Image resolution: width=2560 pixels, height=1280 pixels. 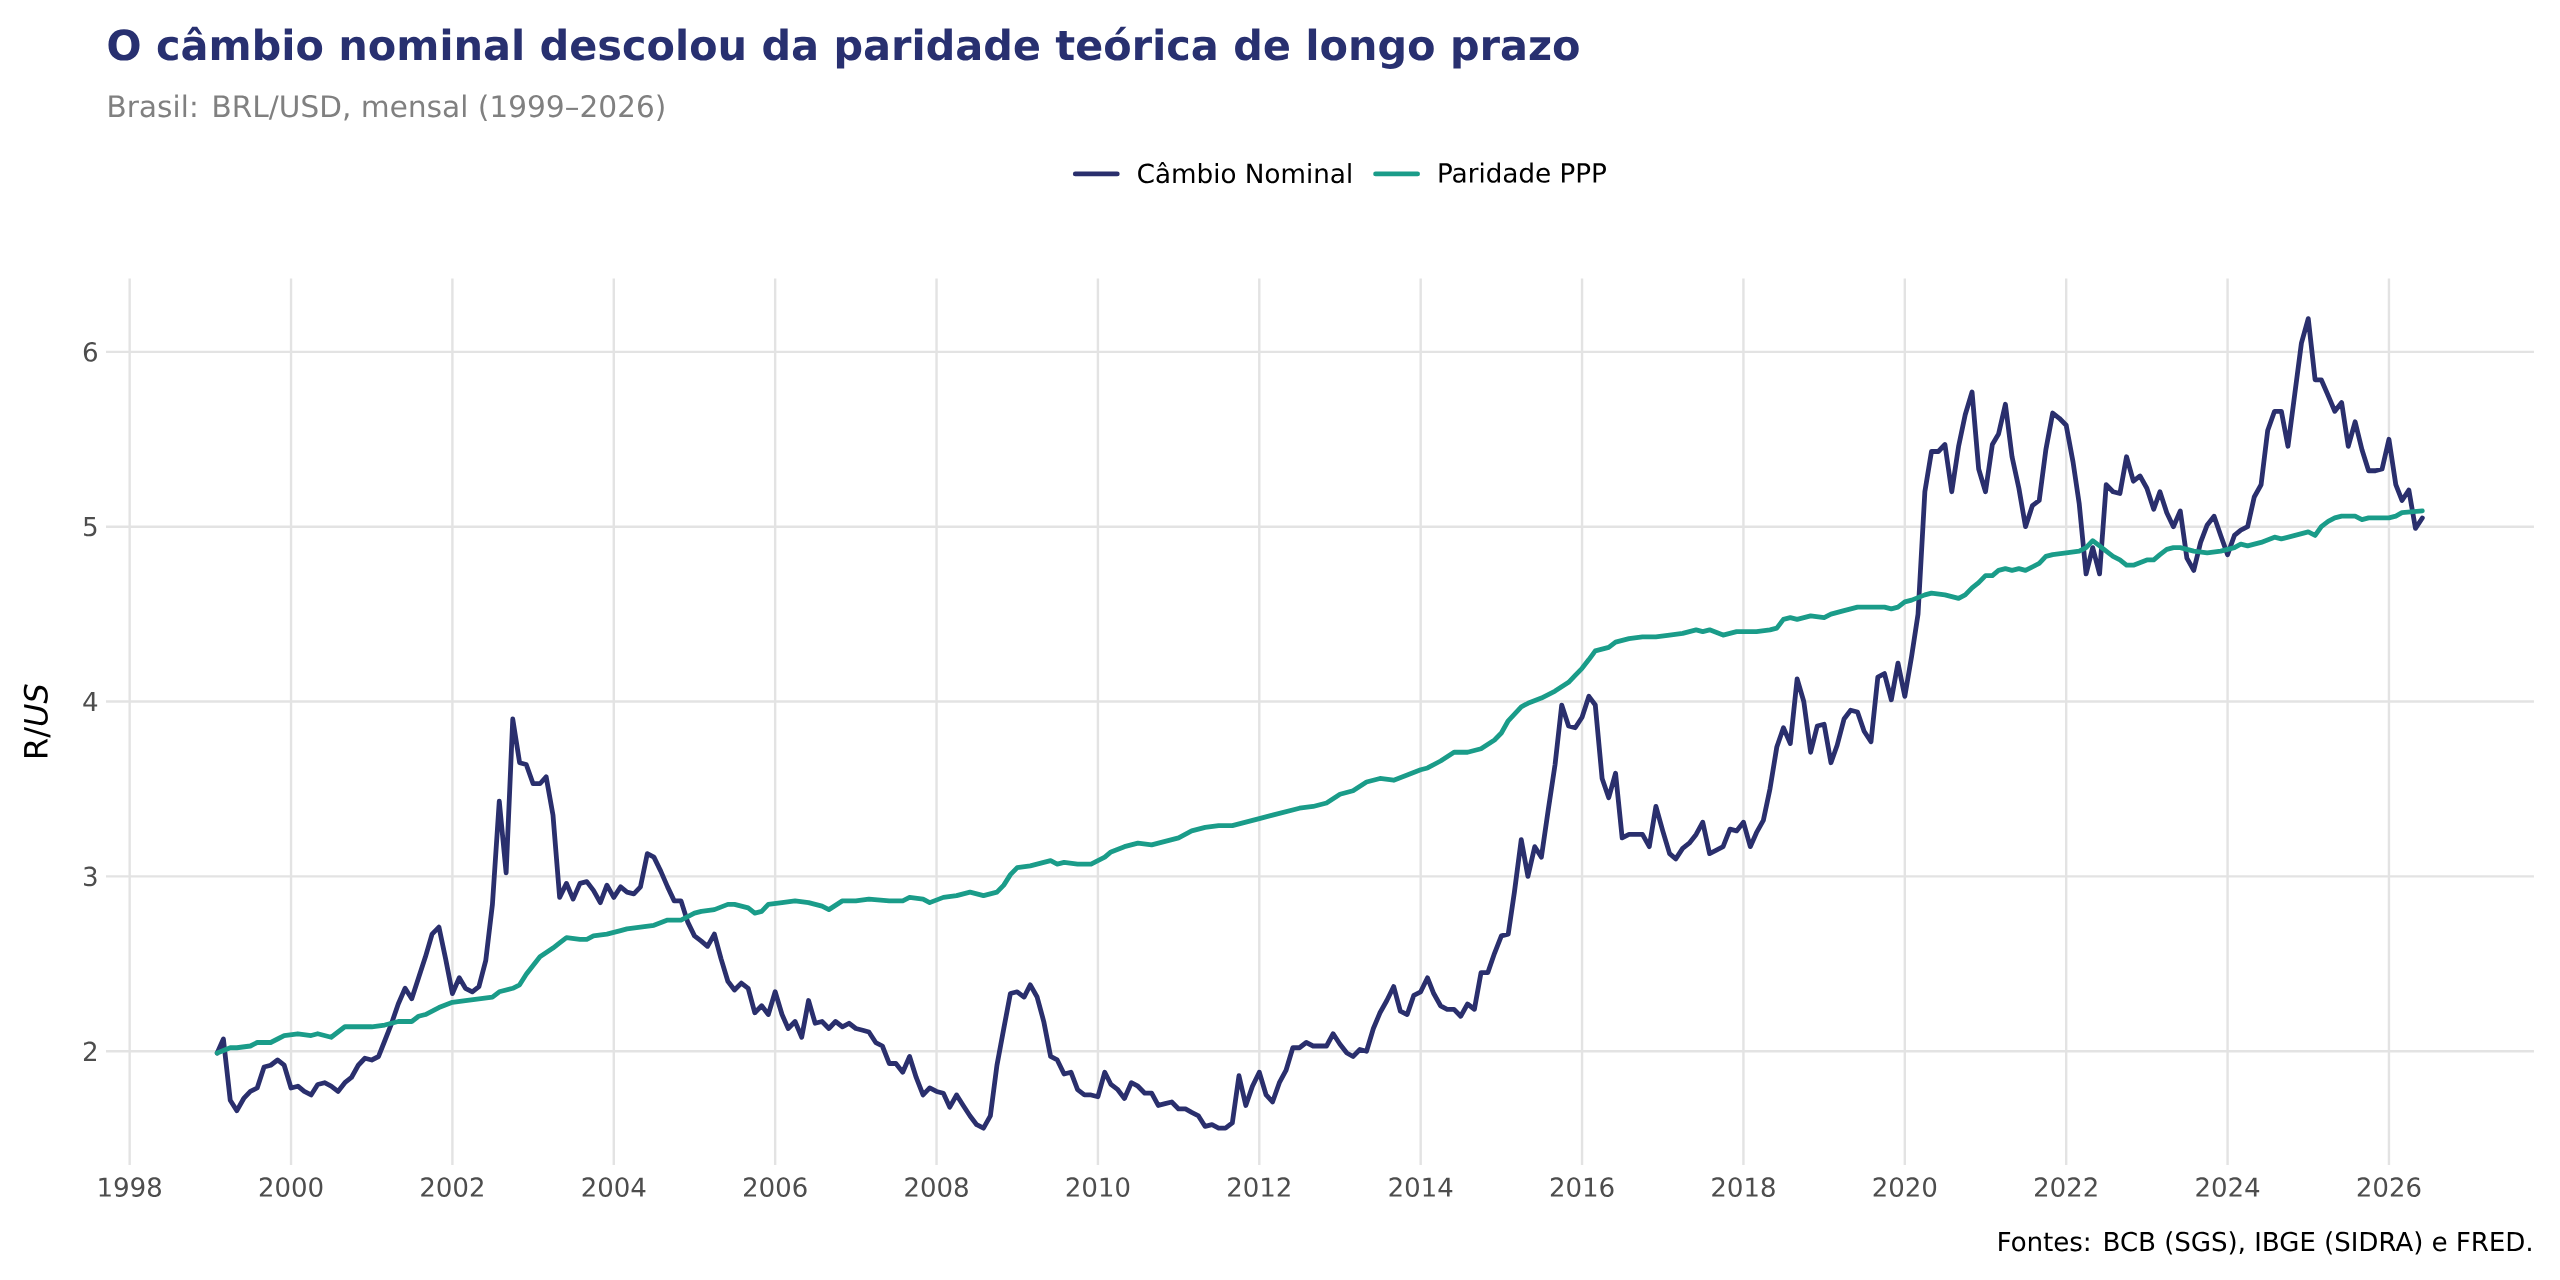 What do you see at coordinates (1098, 1187) in the screenshot?
I see `x-tick-label: 2010` at bounding box center [1098, 1187].